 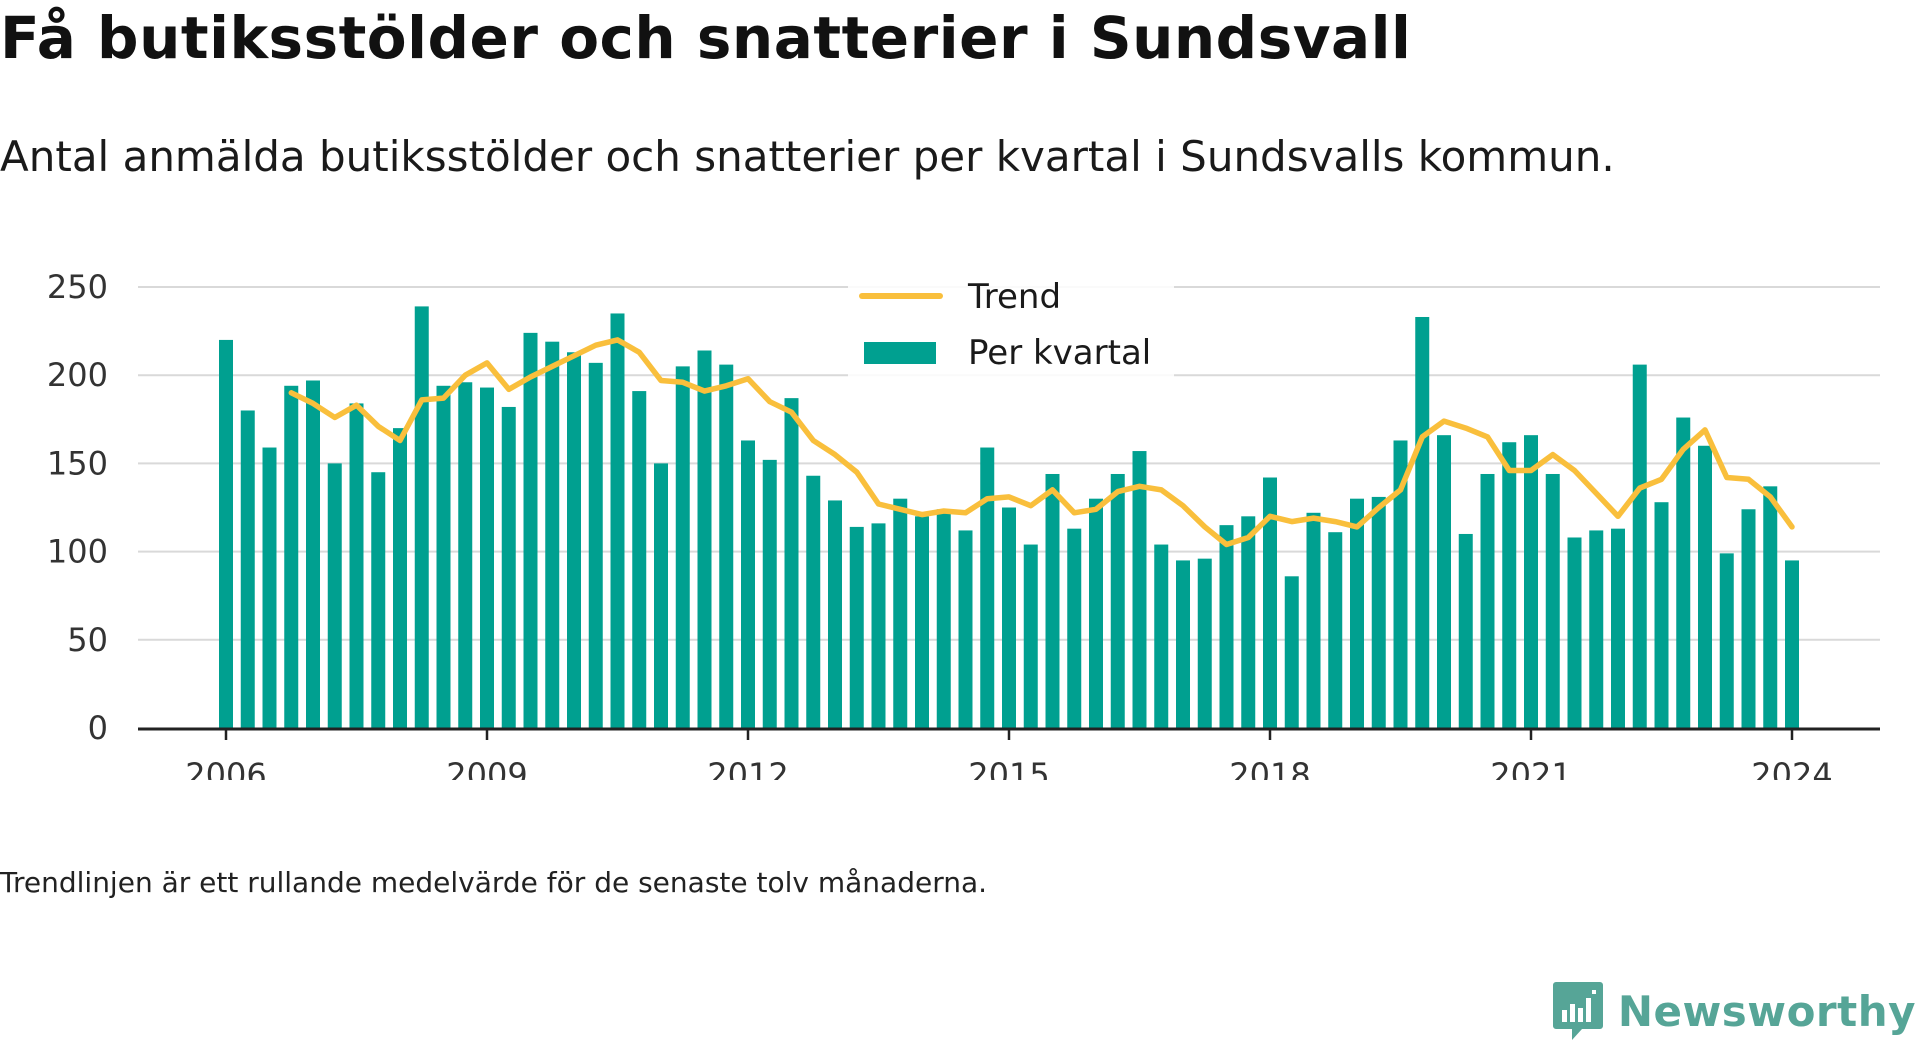 What do you see at coordinates (225, 768) in the screenshot?
I see `x-tick-label: 2006` at bounding box center [225, 768].